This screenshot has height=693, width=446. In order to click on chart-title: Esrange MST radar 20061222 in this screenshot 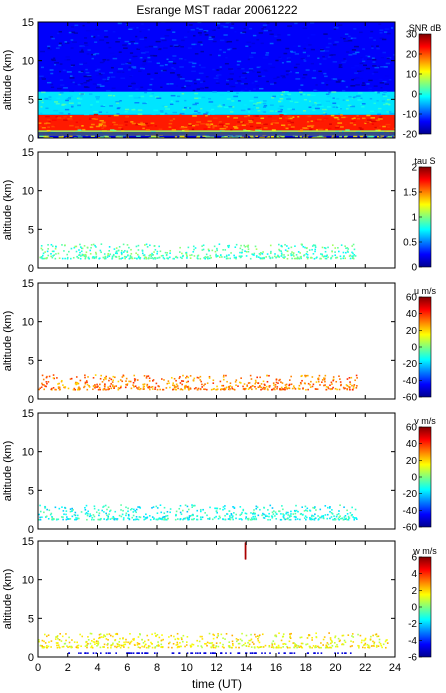, I will do `click(217, 10)`.